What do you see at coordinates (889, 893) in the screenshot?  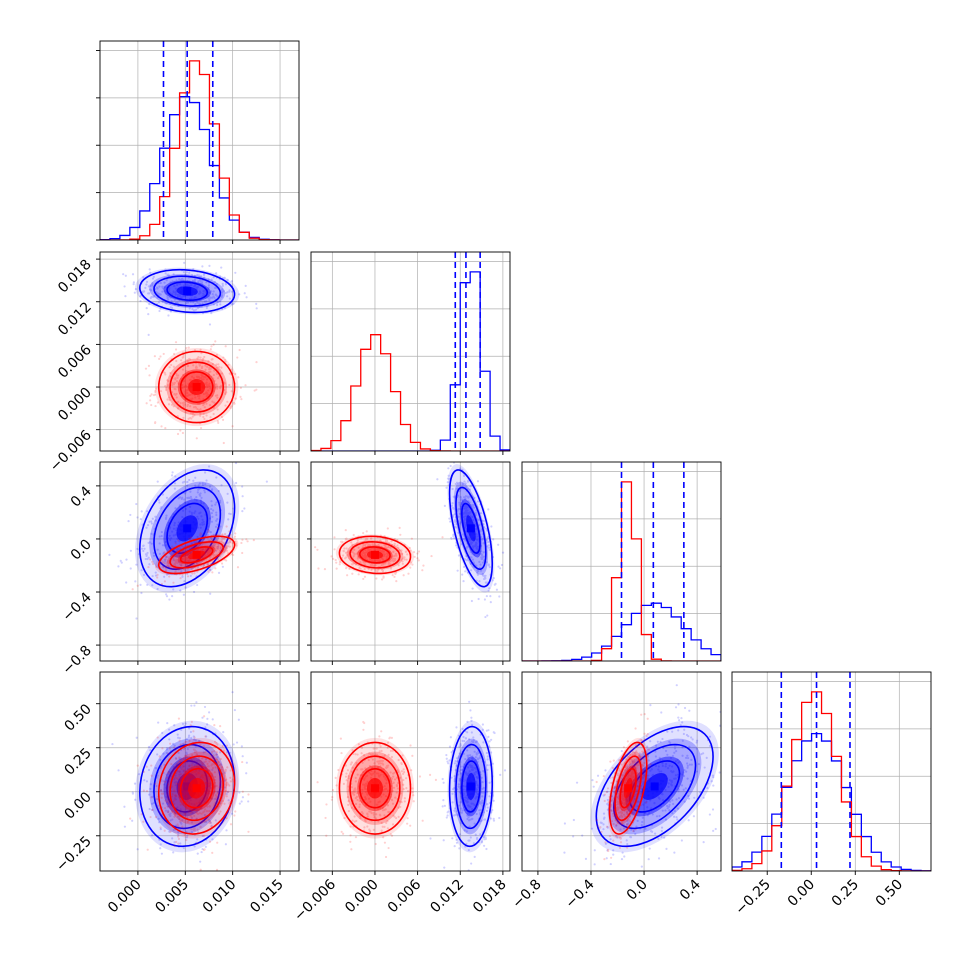 I see `x-tick-label: 0.50` at bounding box center [889, 893].